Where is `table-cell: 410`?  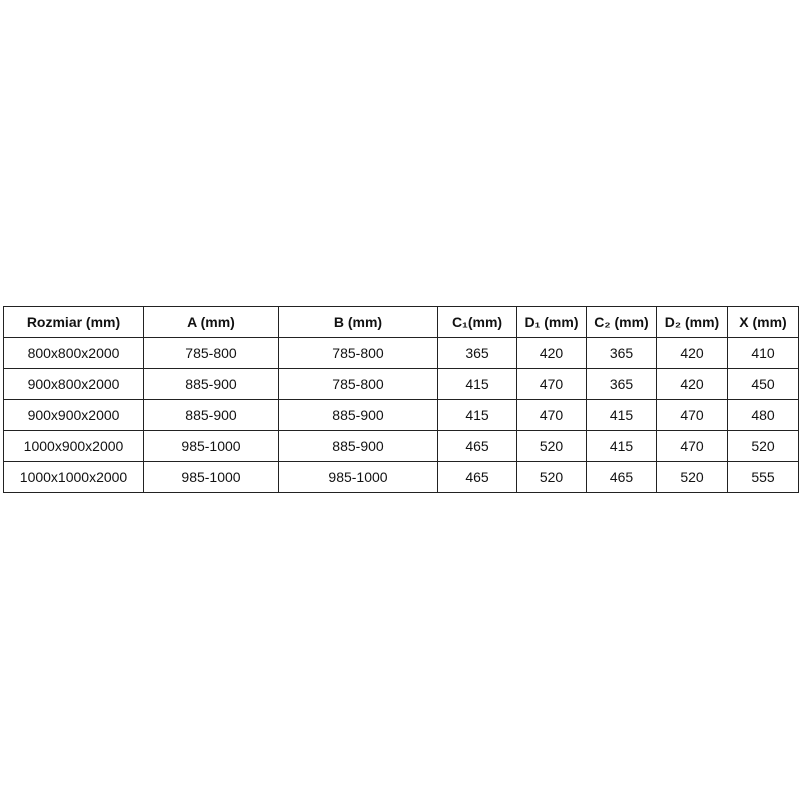
table-cell: 410 is located at coordinates (763, 353).